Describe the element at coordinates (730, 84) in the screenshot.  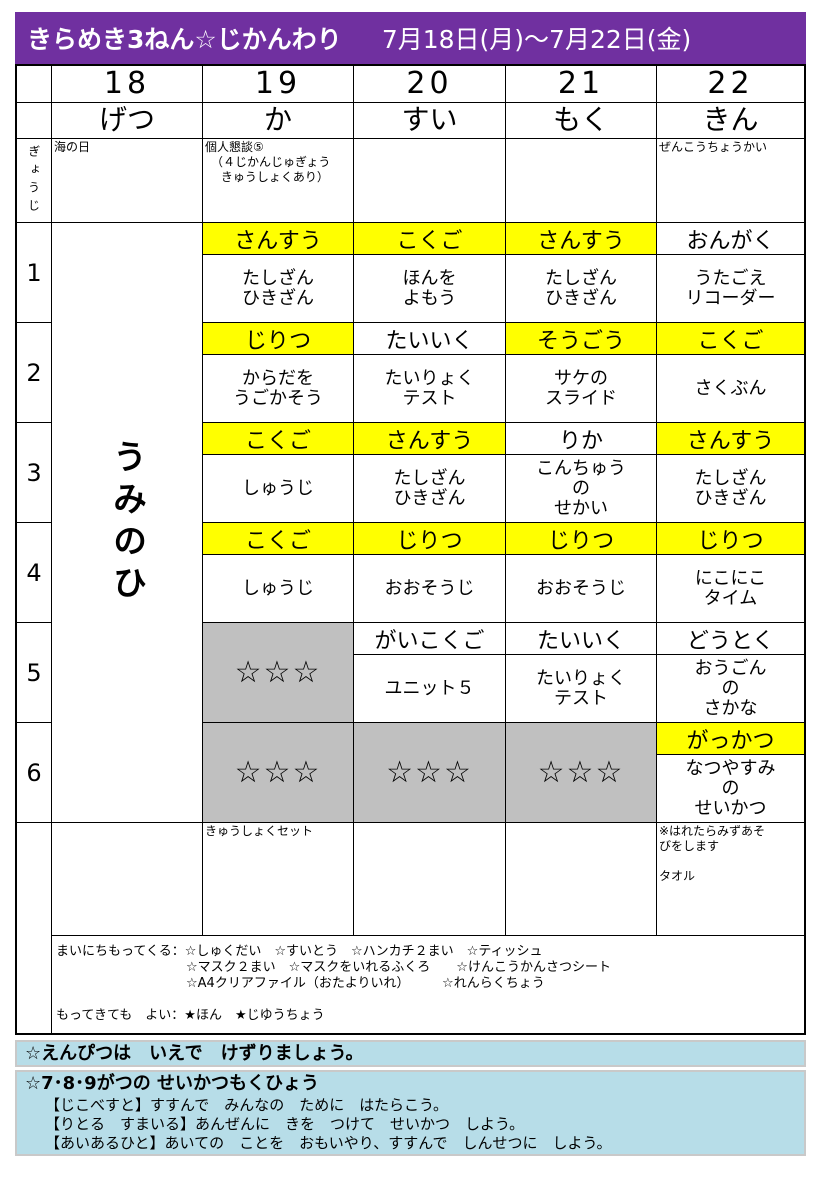
I see `date-cell: 22` at that location.